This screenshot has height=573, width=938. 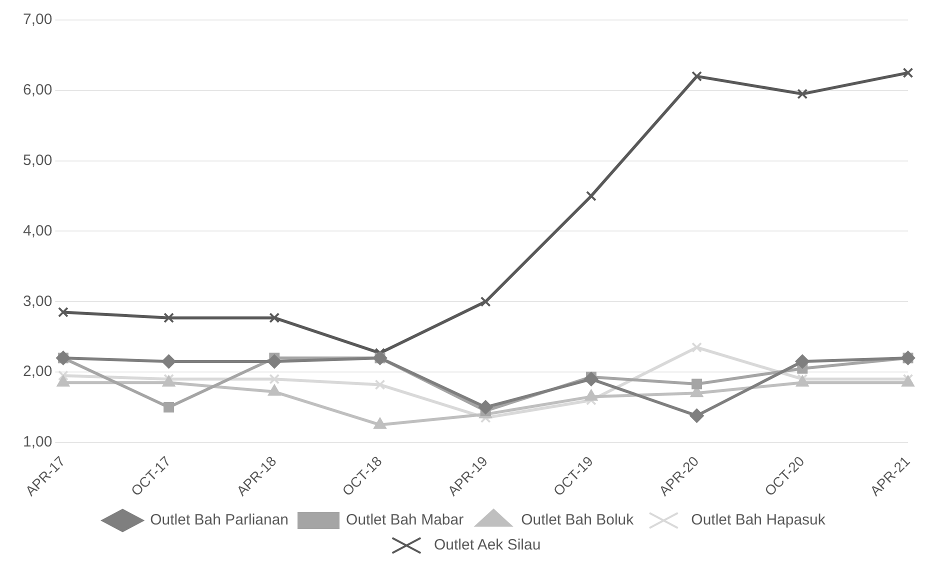 What do you see at coordinates (37, 301) in the screenshot?
I see `y-tick-label: 3,00` at bounding box center [37, 301].